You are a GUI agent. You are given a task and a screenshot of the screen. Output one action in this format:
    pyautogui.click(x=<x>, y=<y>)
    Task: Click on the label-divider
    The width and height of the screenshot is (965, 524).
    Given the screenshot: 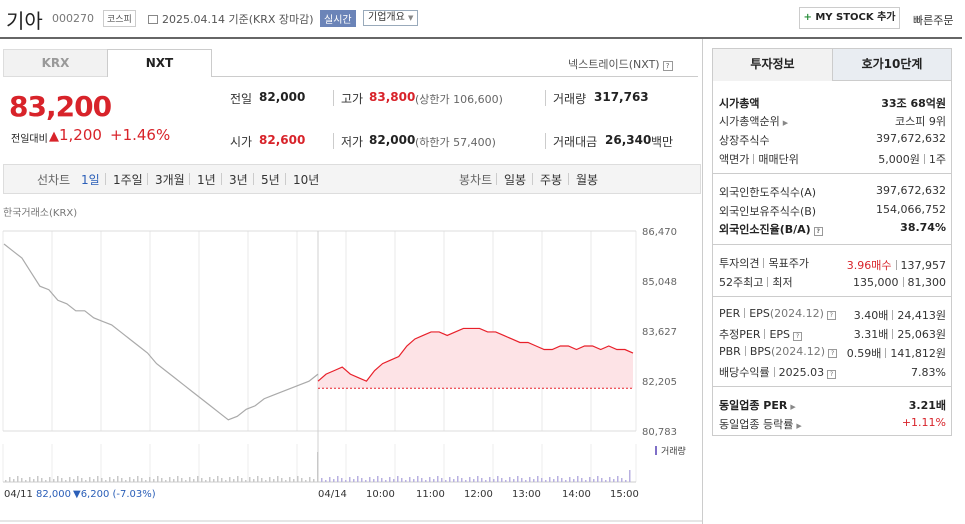 What is the action you would take?
    pyautogui.click(x=745, y=313)
    